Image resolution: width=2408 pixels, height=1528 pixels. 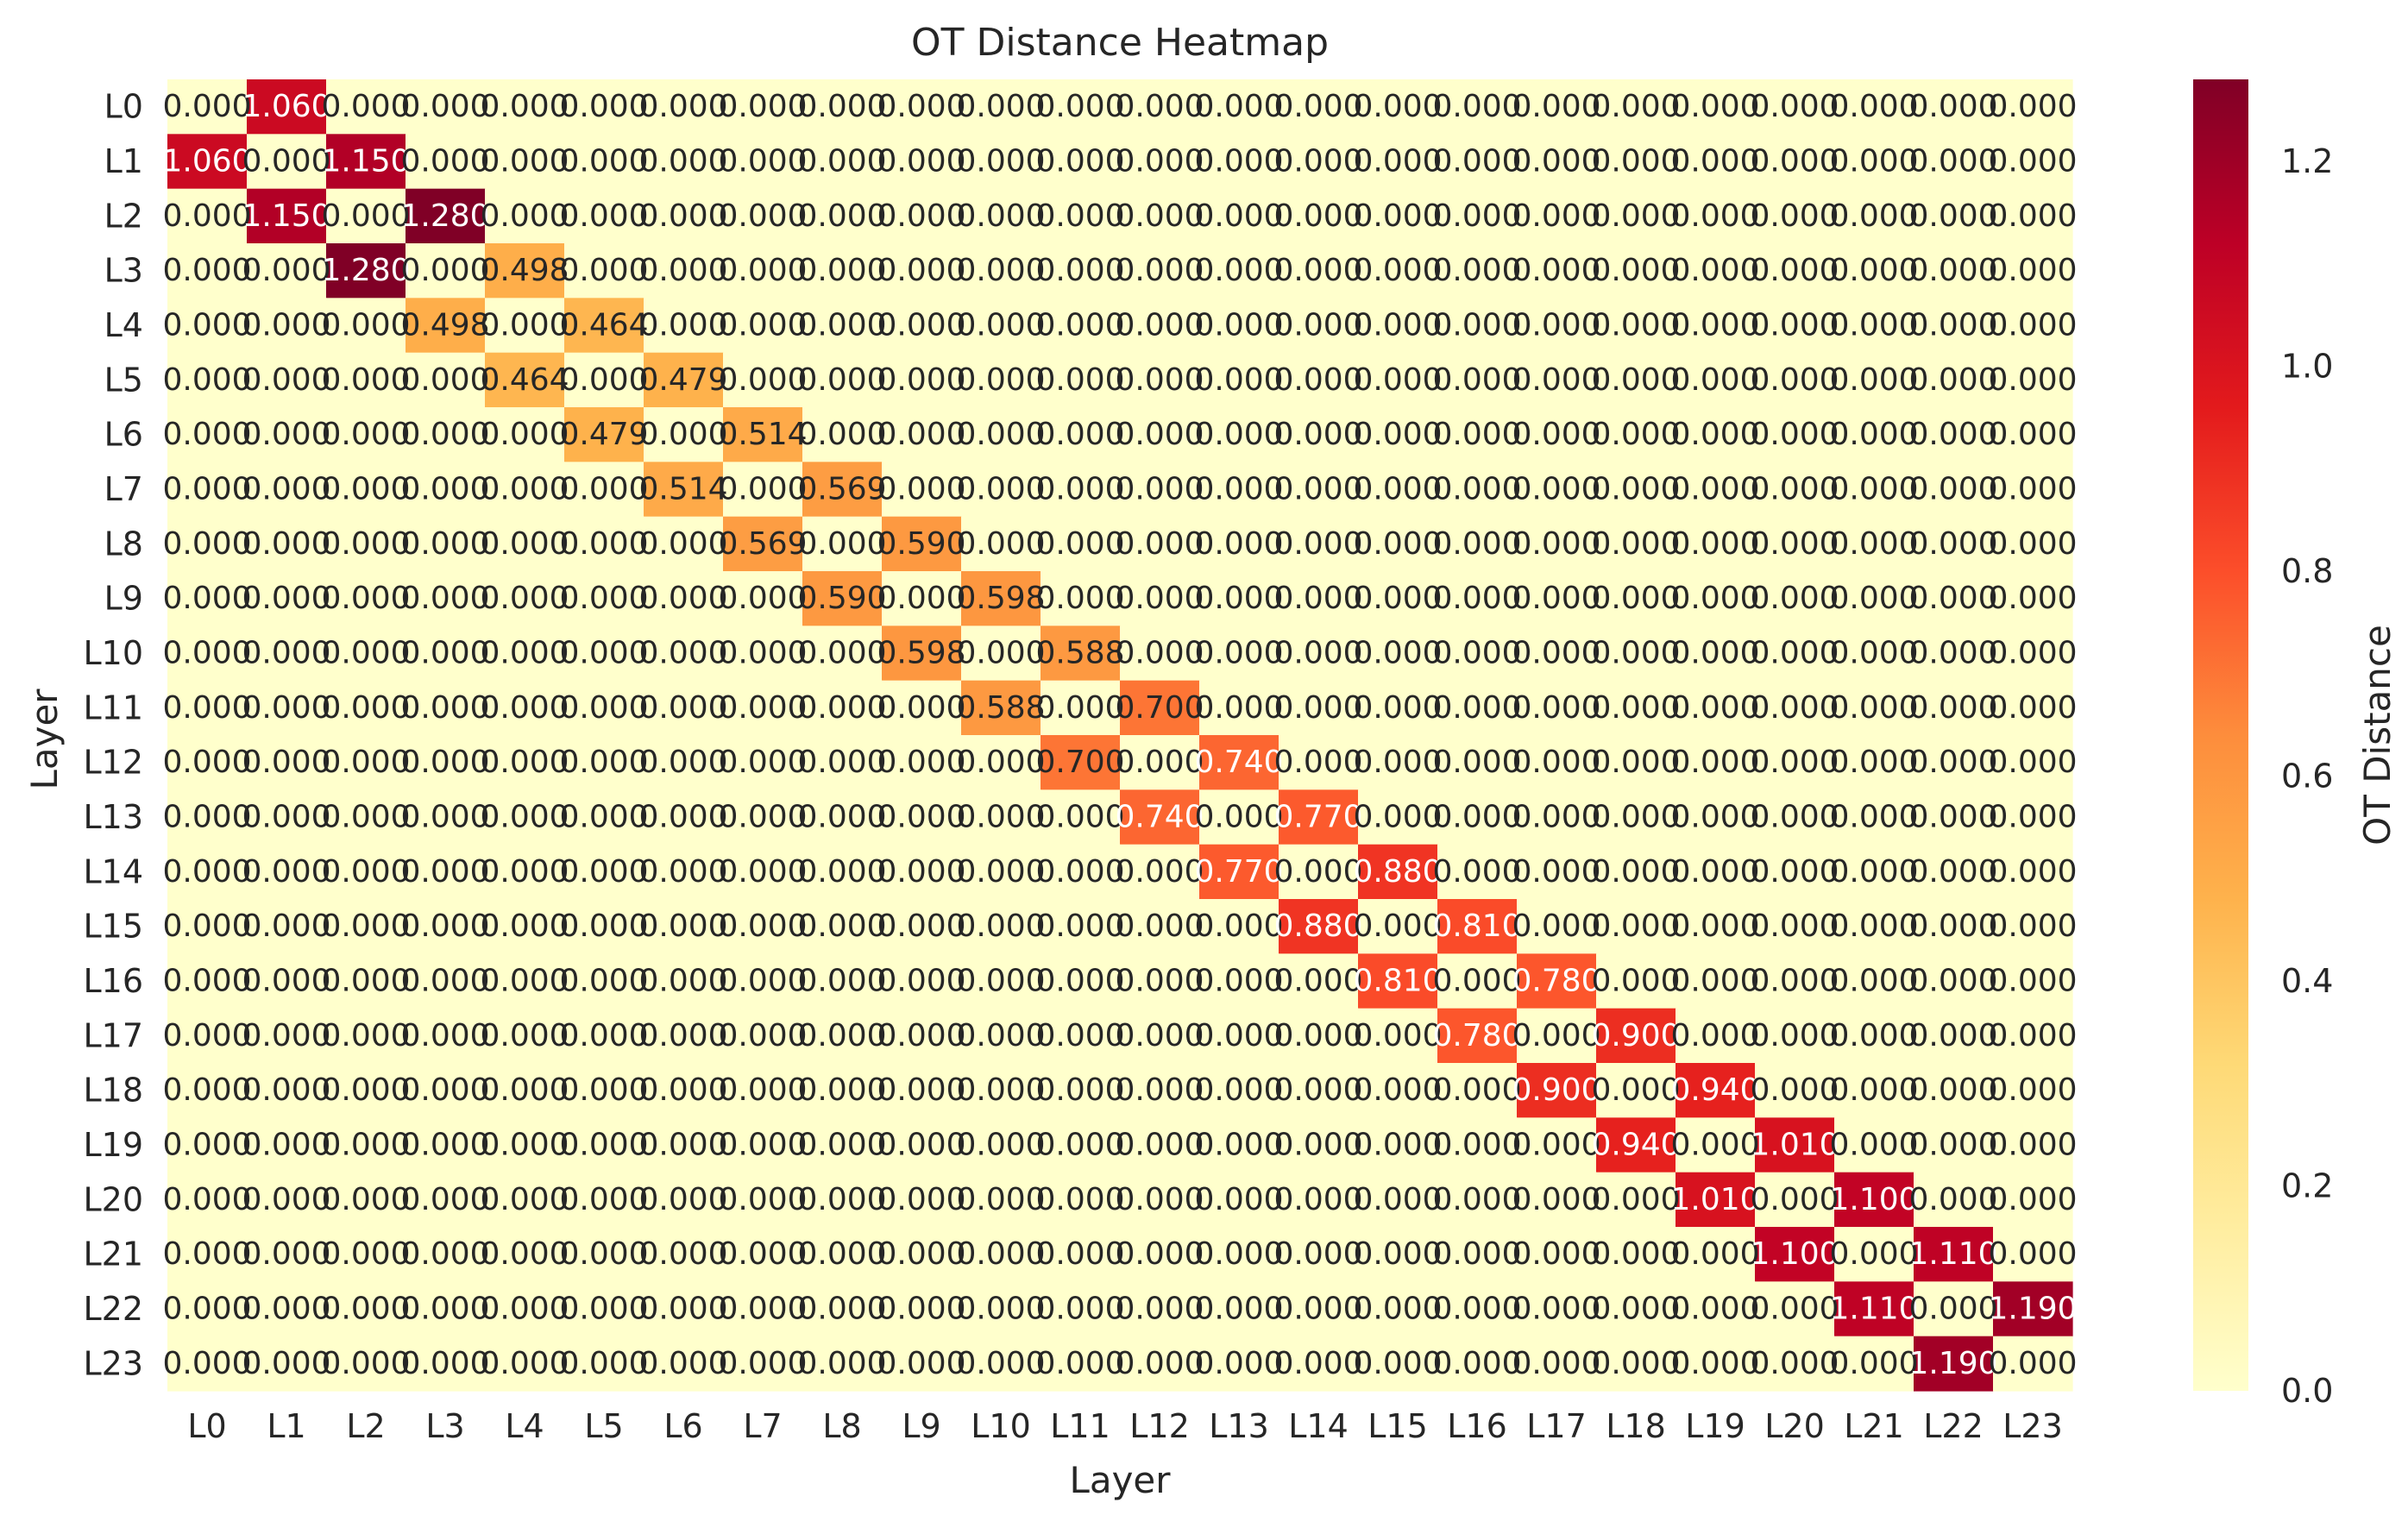 I want to click on y-tick-label: L0, so click(x=124, y=107).